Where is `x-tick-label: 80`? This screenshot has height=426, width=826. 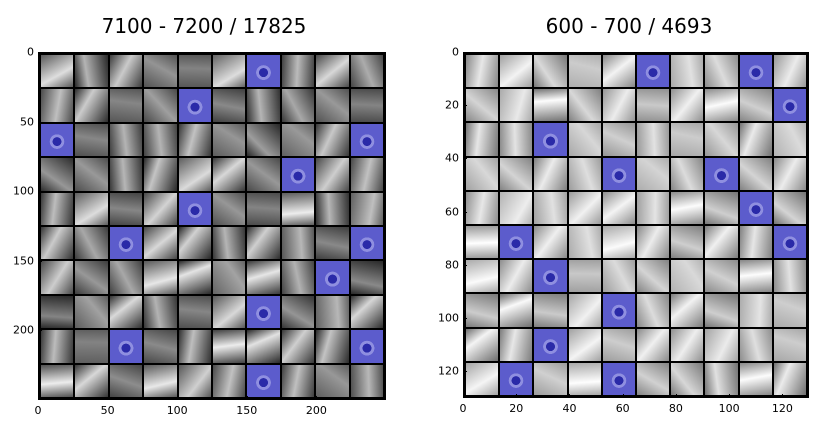
x-tick-label: 80 is located at coordinates (675, 408).